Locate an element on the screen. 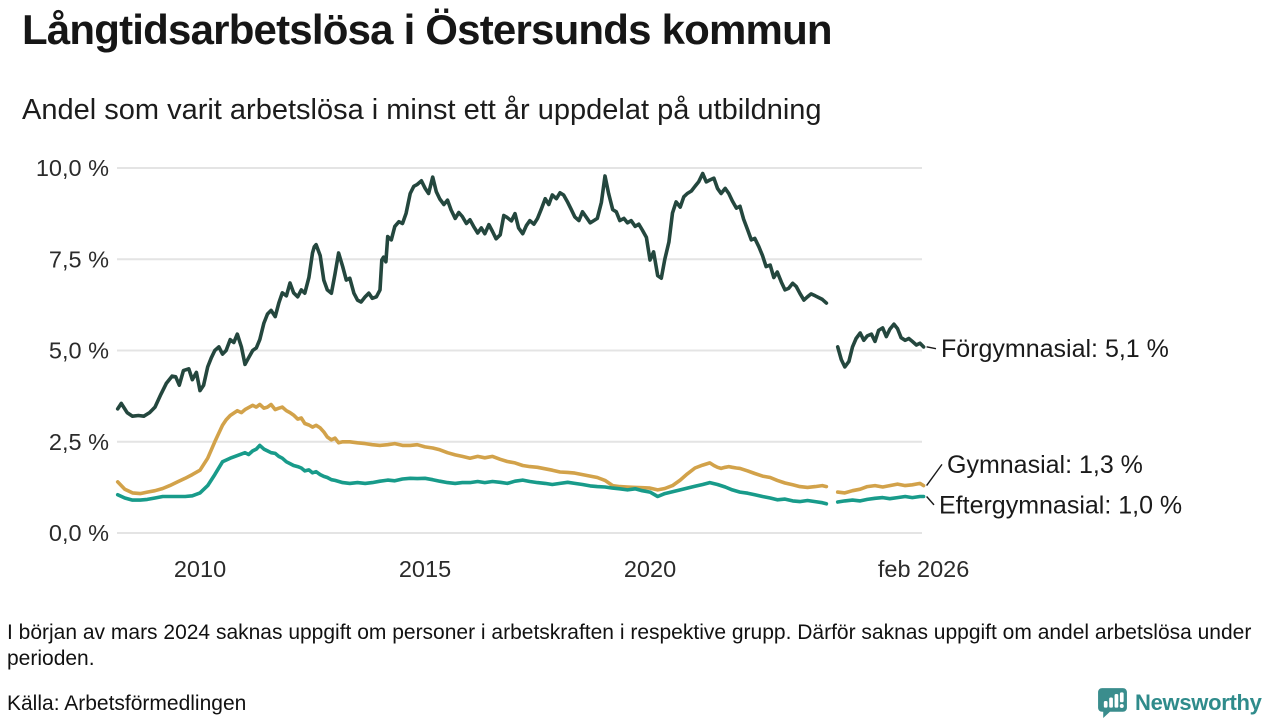  newsworthy-logo-text: Newsworthy is located at coordinates (1198, 702).